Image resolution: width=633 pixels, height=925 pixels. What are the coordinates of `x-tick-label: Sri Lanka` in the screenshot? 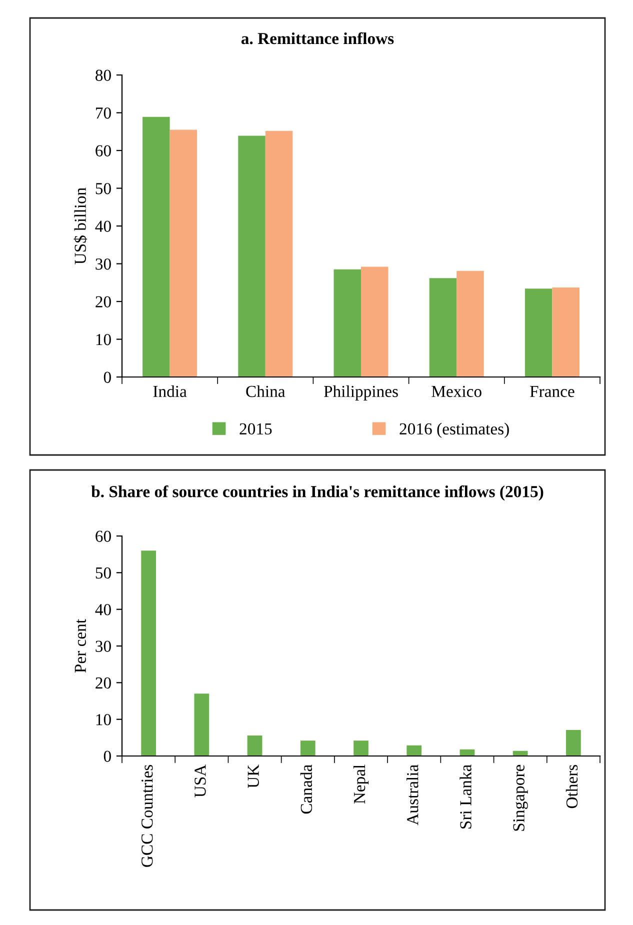 It's located at (466, 796).